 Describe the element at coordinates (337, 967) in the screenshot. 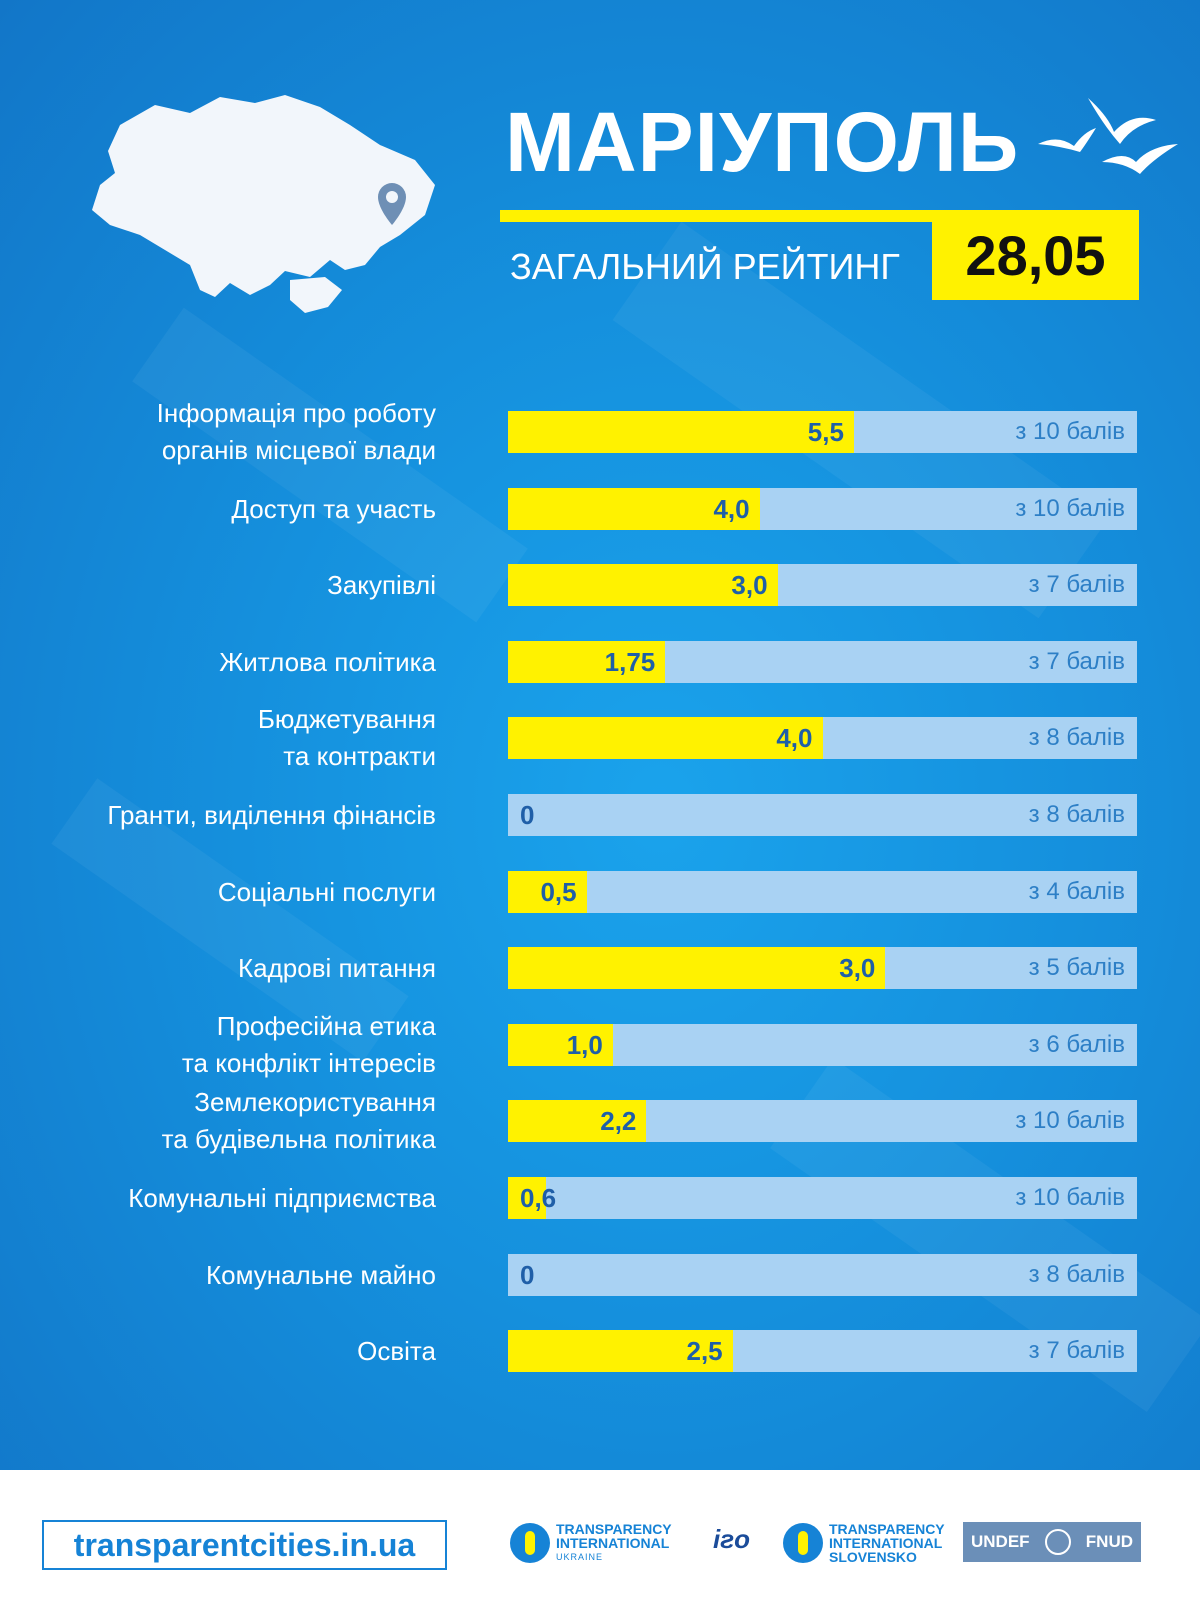

I see `category-label-line: Кадрові питання` at that location.